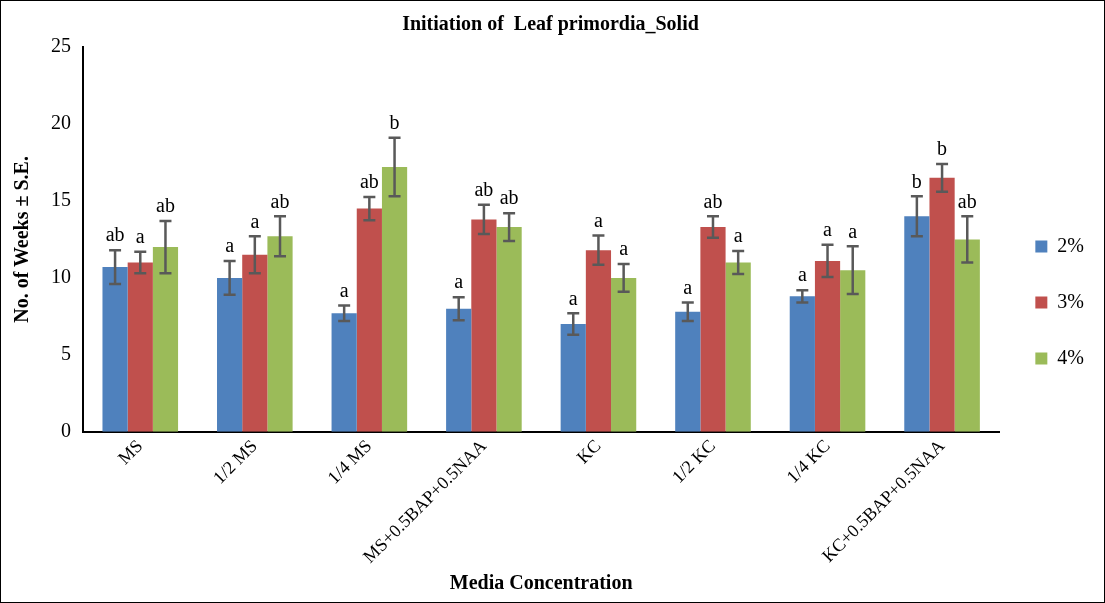 This screenshot has height=603, width=1105. I want to click on x-tick-label: 1/2 MS, so click(235, 461).